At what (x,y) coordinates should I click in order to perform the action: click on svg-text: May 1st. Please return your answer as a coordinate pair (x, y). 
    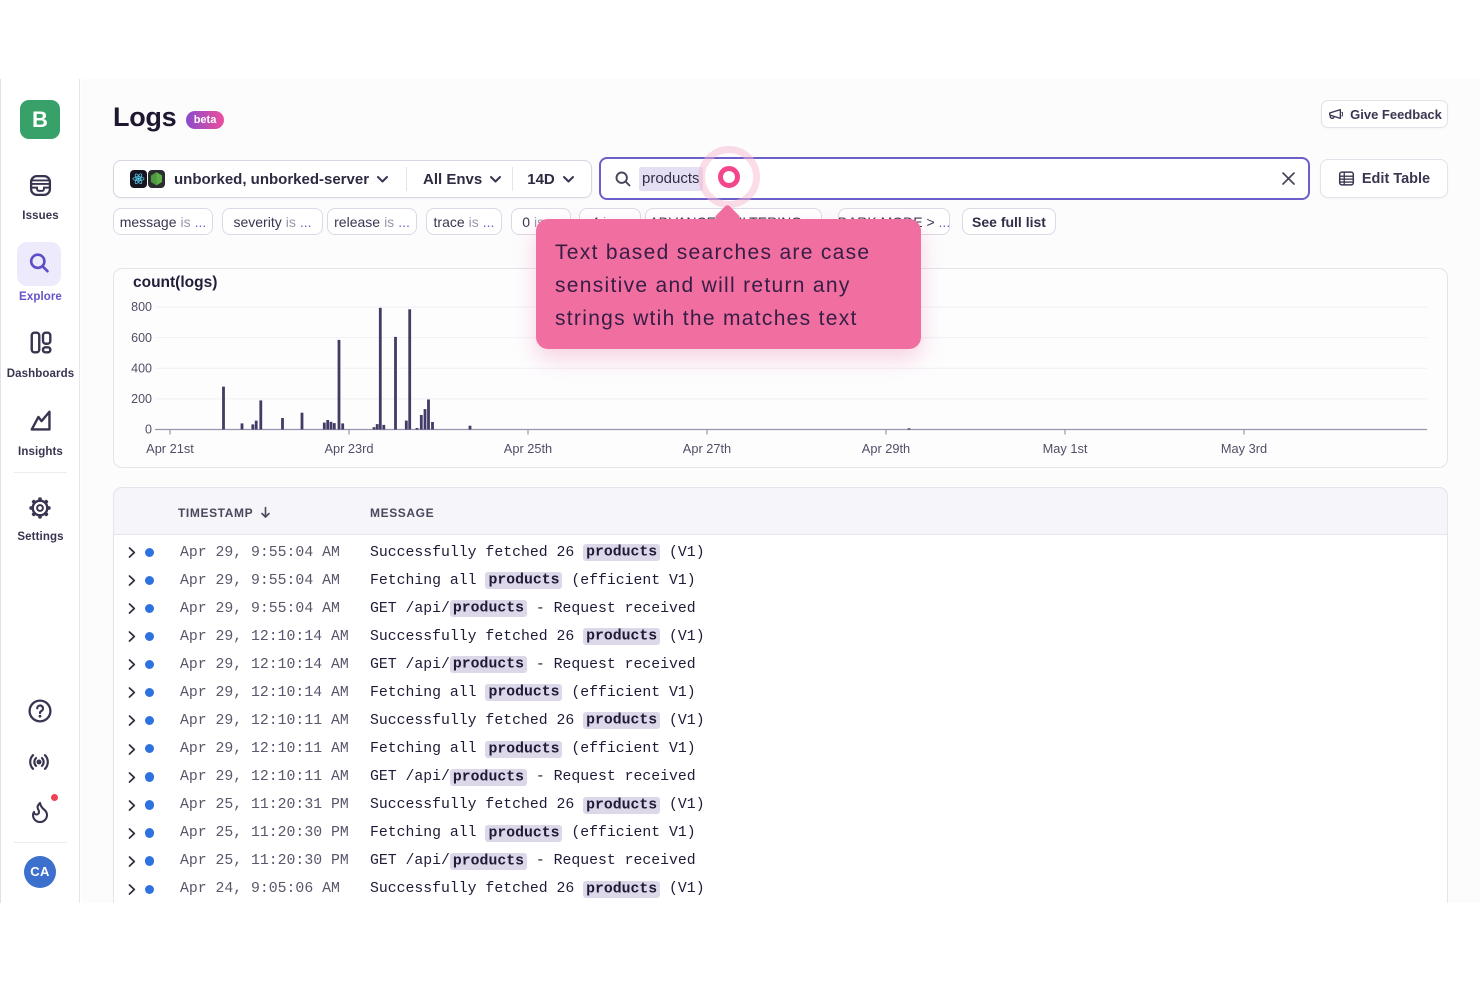
    Looking at the image, I should click on (1065, 448).